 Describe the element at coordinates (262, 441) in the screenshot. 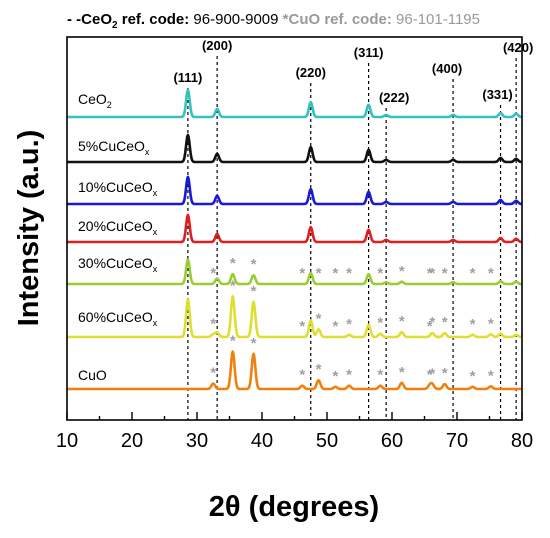

I see `x-tick-label: 40` at that location.